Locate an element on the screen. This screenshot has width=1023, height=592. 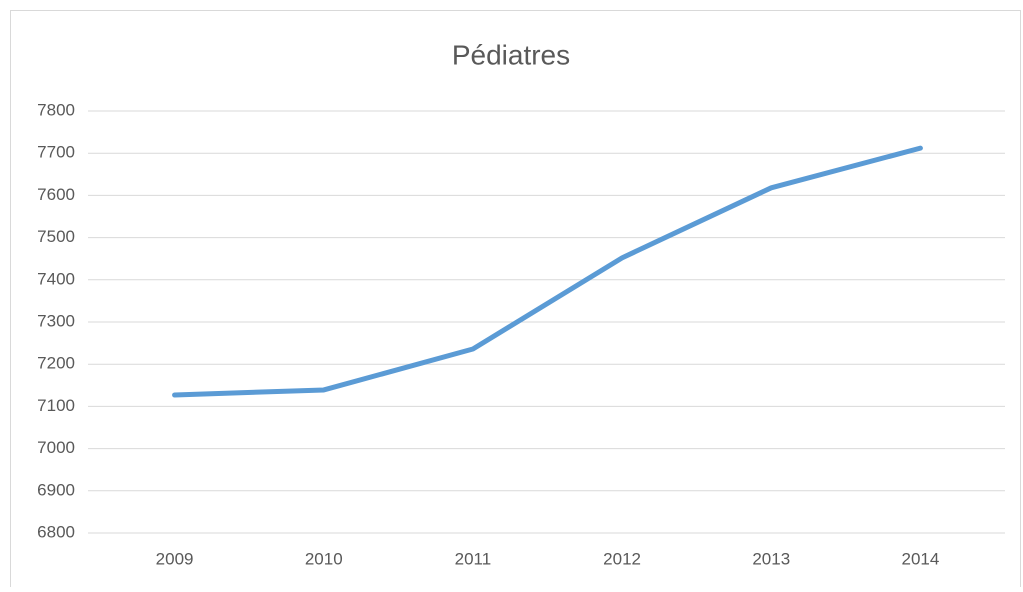
y-tick-label: 7000 is located at coordinates (56, 447).